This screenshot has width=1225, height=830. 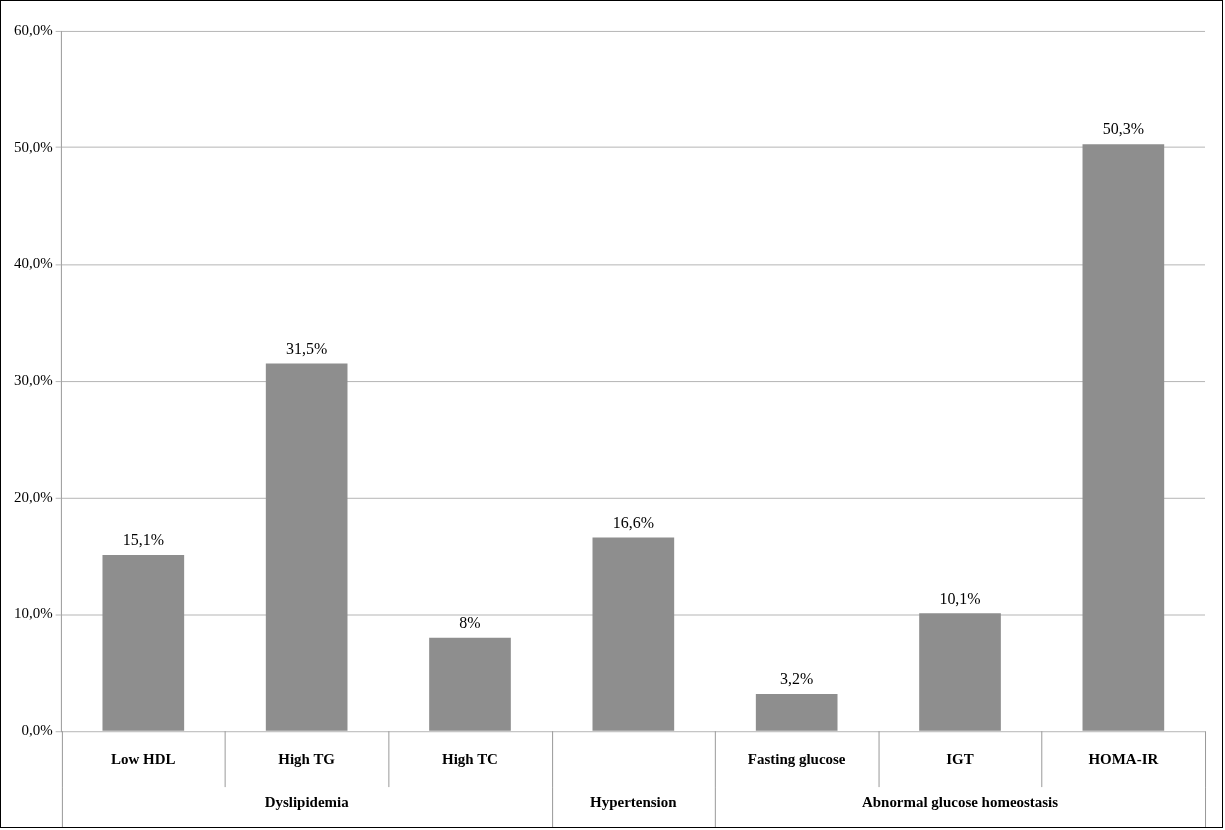 I want to click on x-tick-label: Low HDL, so click(x=143, y=759).